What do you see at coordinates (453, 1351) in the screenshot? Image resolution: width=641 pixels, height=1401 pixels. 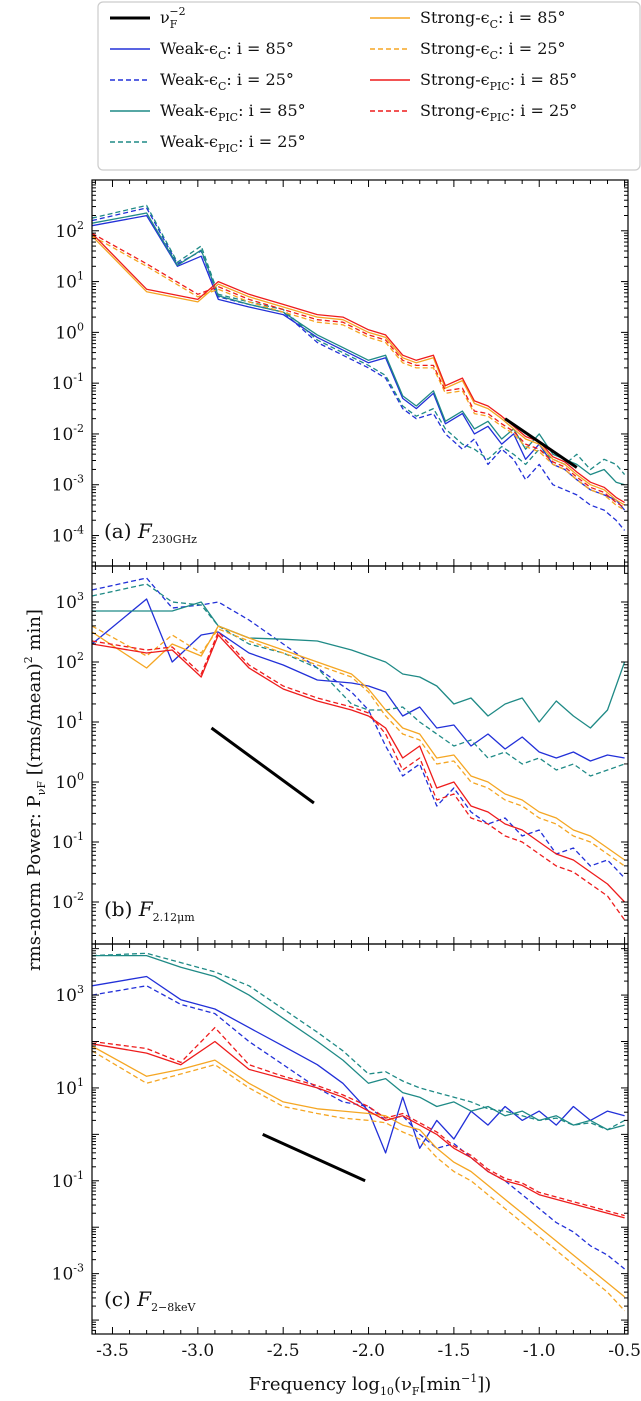 I see `x-tick-label: -1.5` at bounding box center [453, 1351].